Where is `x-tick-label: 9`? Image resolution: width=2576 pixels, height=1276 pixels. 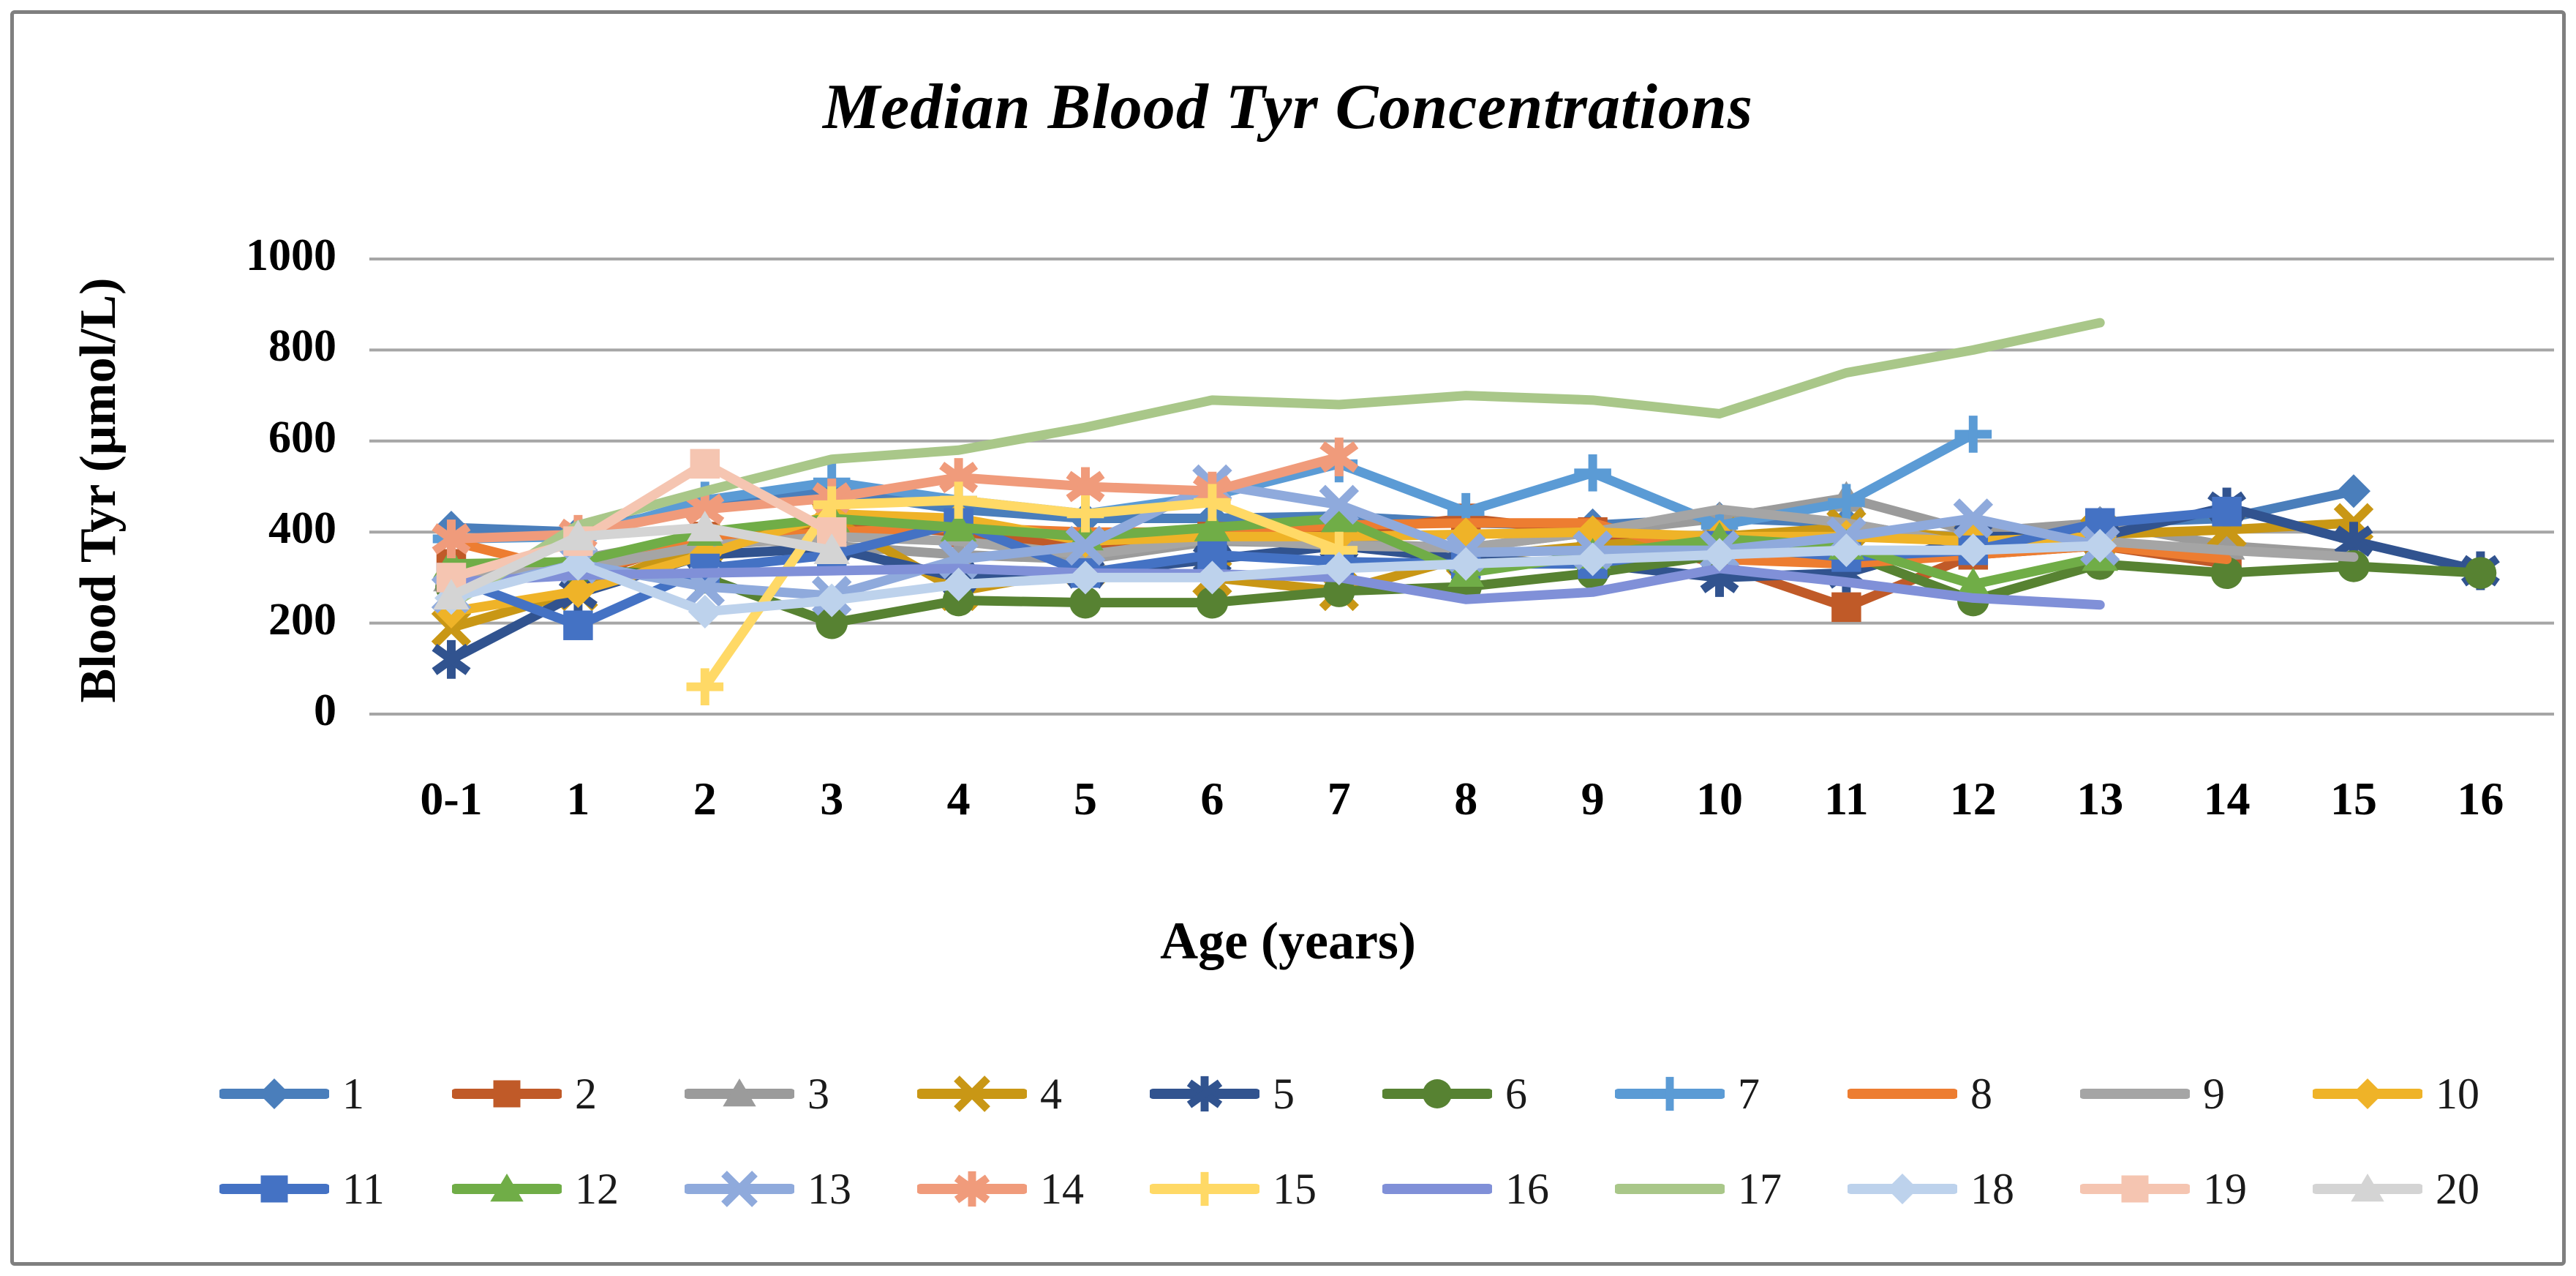 x-tick-label: 9 is located at coordinates (1593, 799).